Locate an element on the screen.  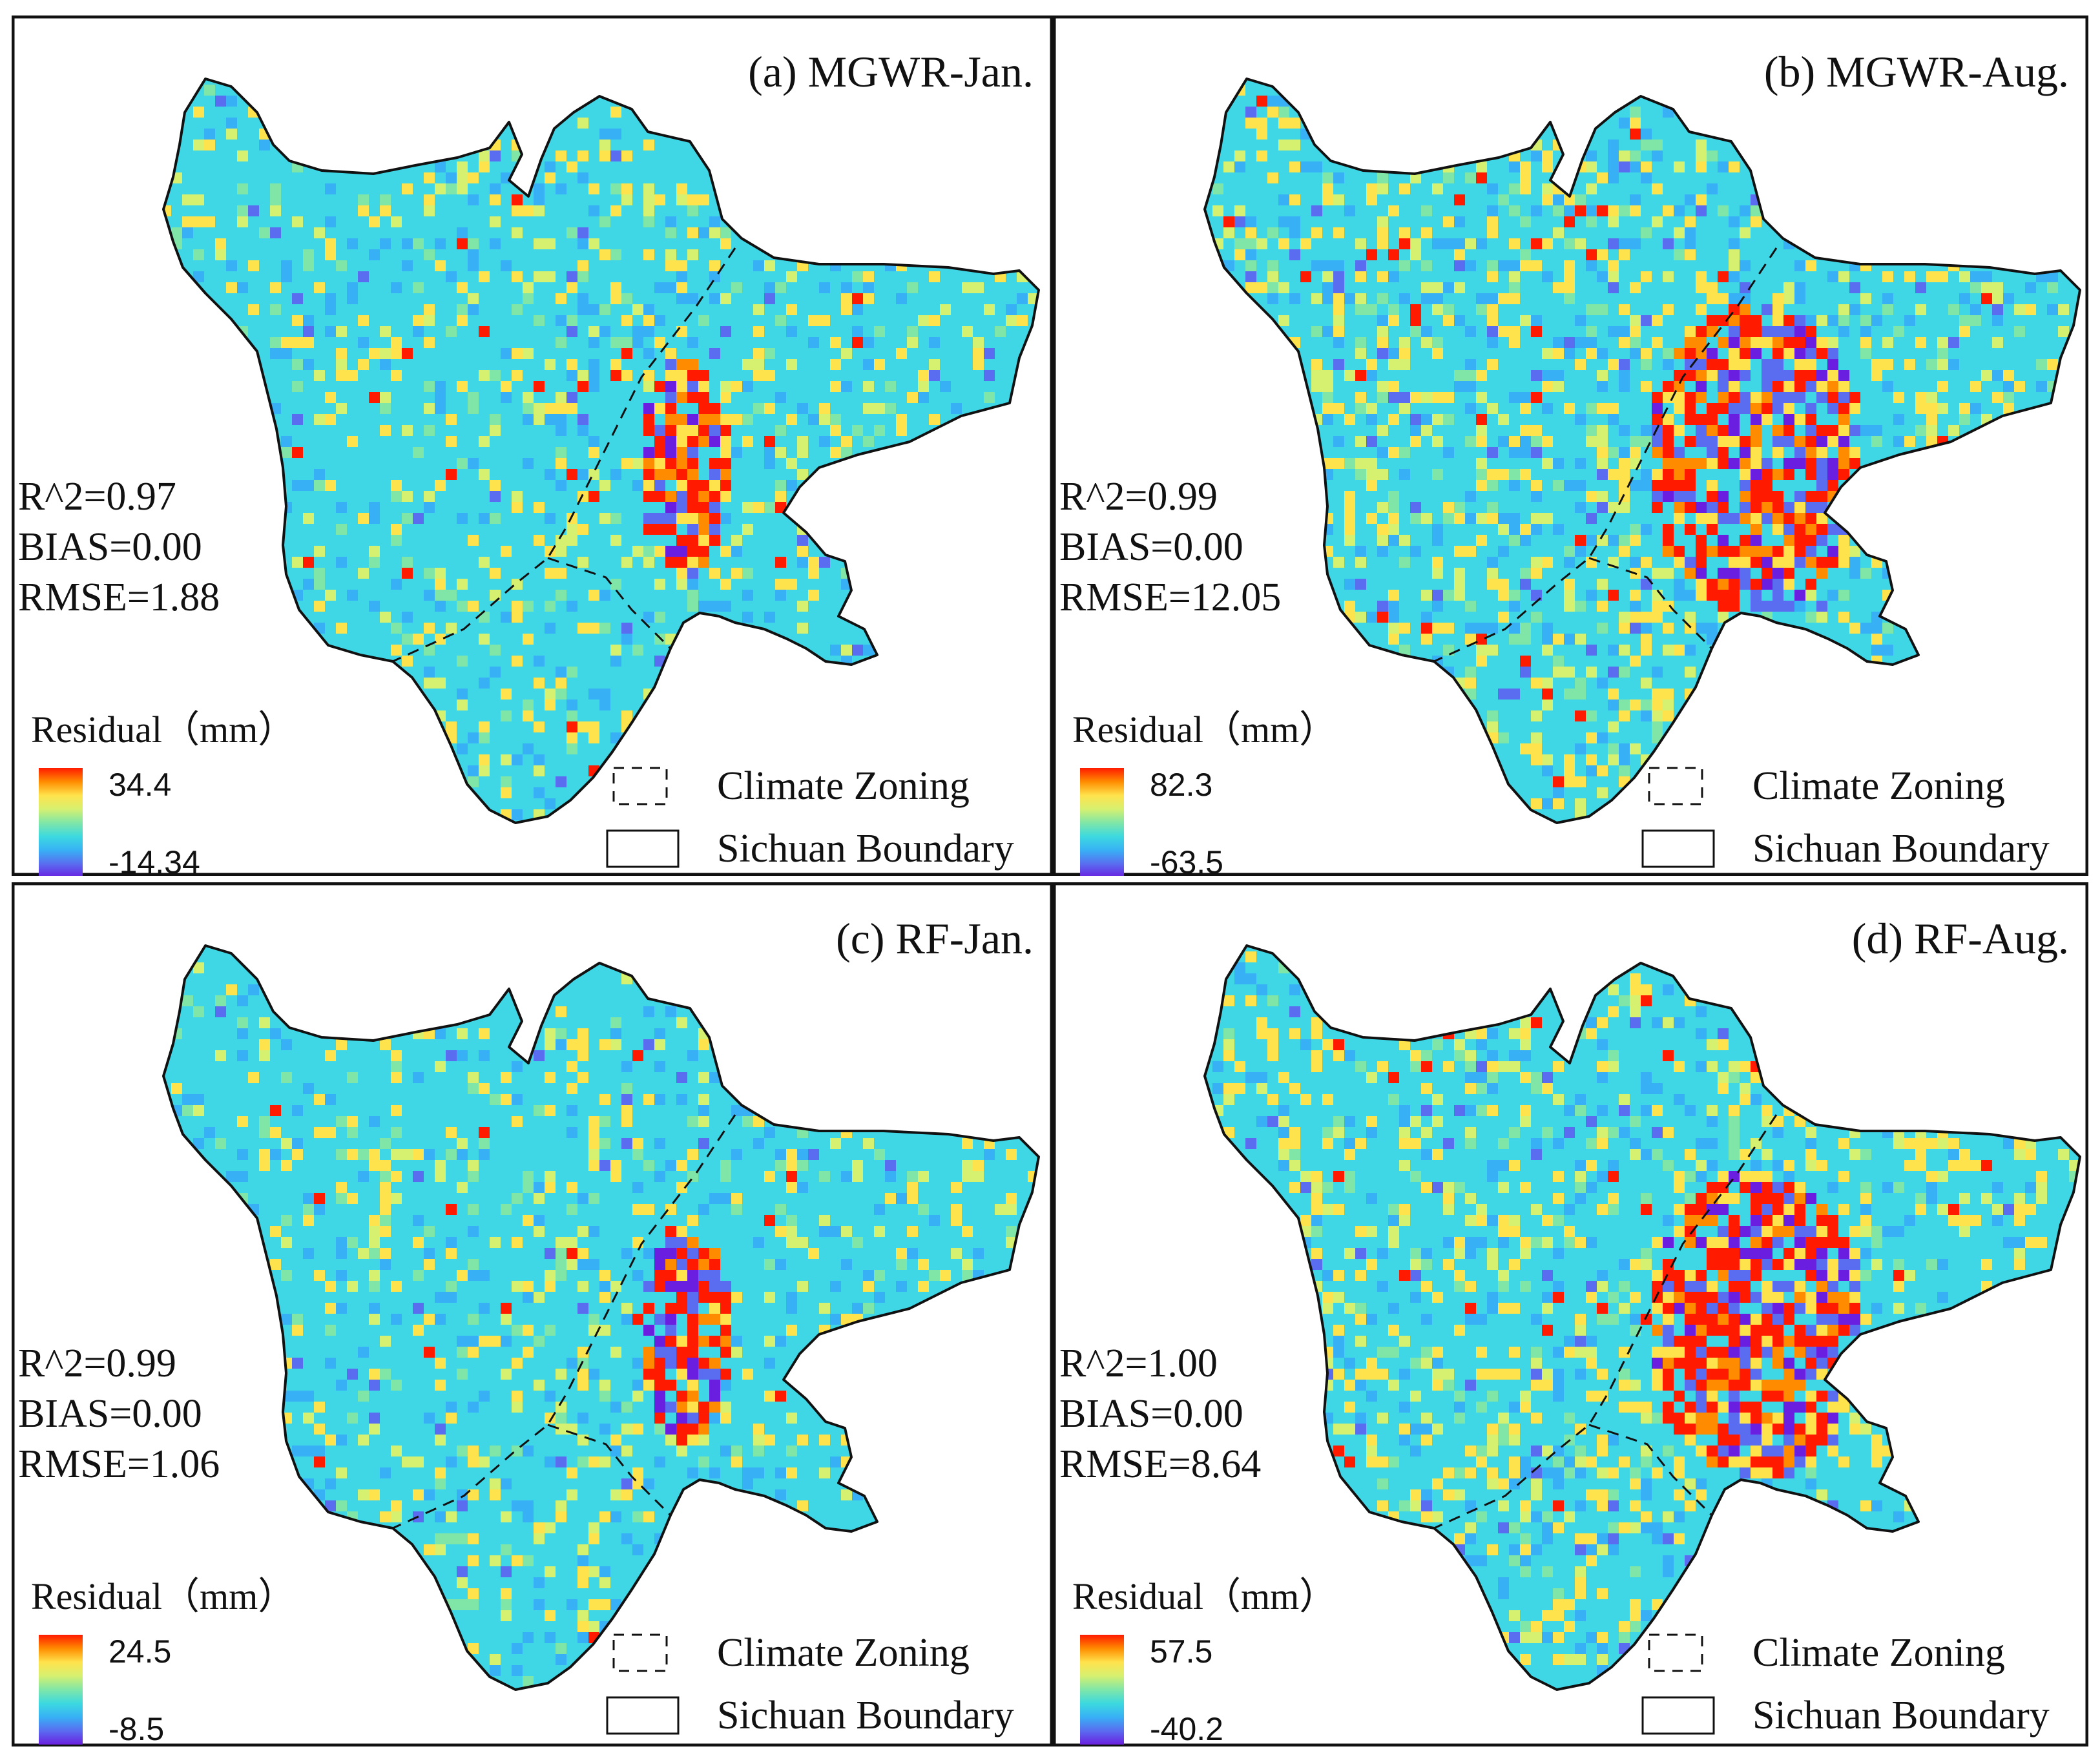
legend-max: 24.5 is located at coordinates (140, 1651).